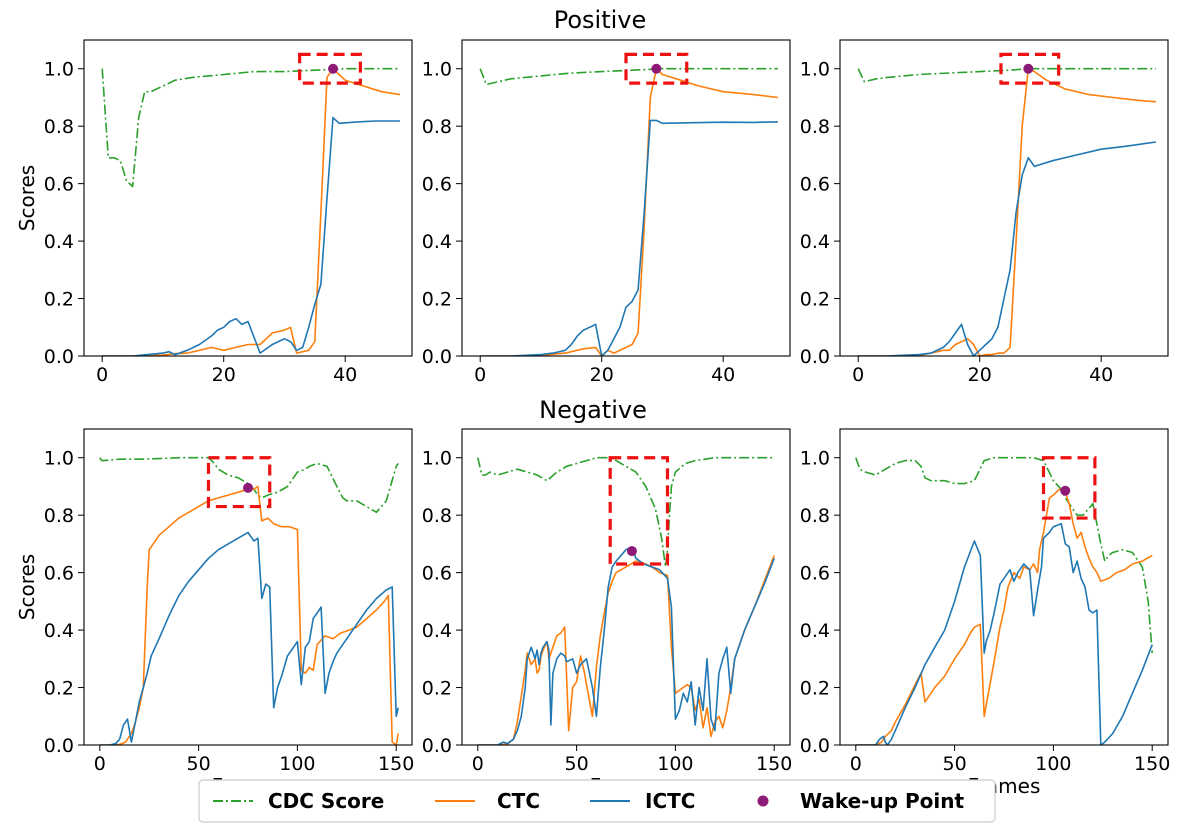 Image resolution: width=1200 pixels, height=830 pixels. Describe the element at coordinates (763, 801) in the screenshot. I see `legend-wake-marker` at that location.